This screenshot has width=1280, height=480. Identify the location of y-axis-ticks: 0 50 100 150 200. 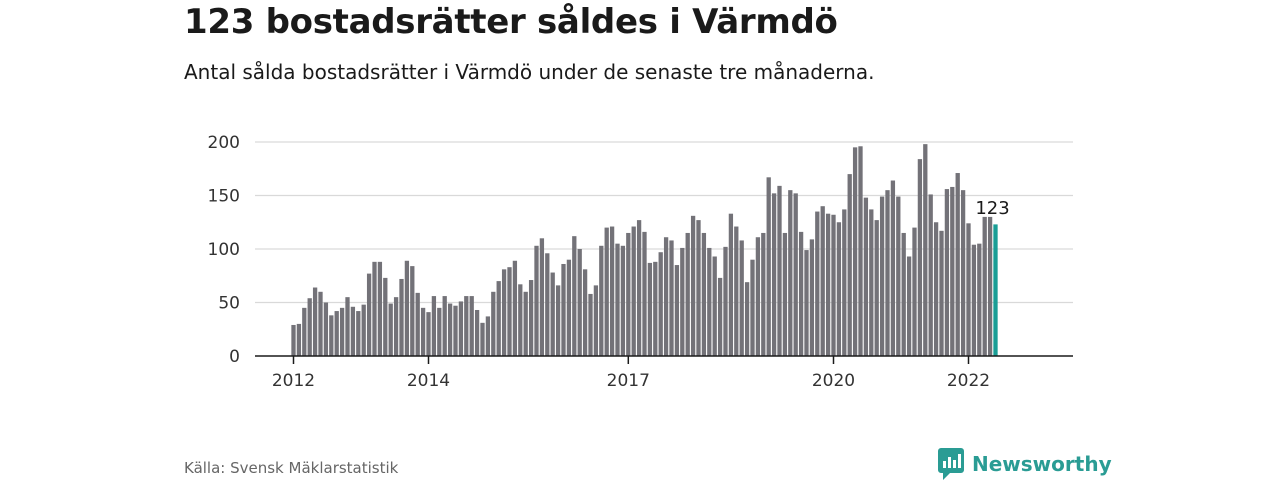
(224, 250).